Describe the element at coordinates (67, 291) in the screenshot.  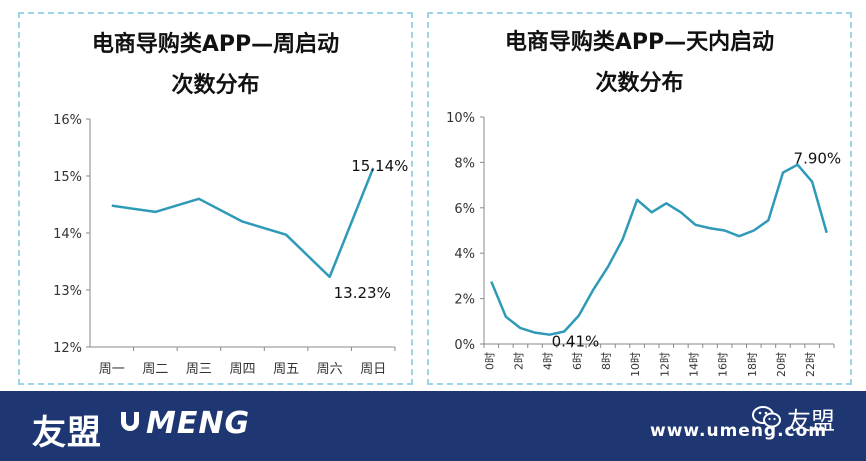
I see `weekly-y-tick-label: 13%` at that location.